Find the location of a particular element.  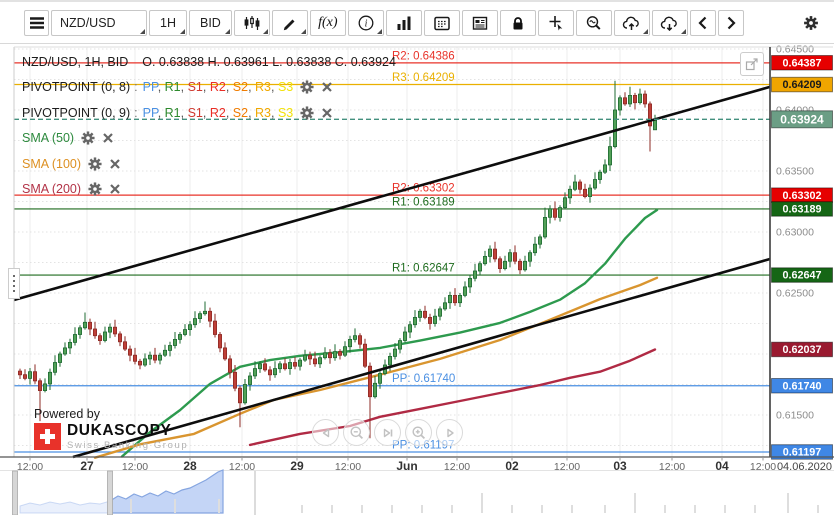

indicators-button: f(x) is located at coordinates (327, 22).